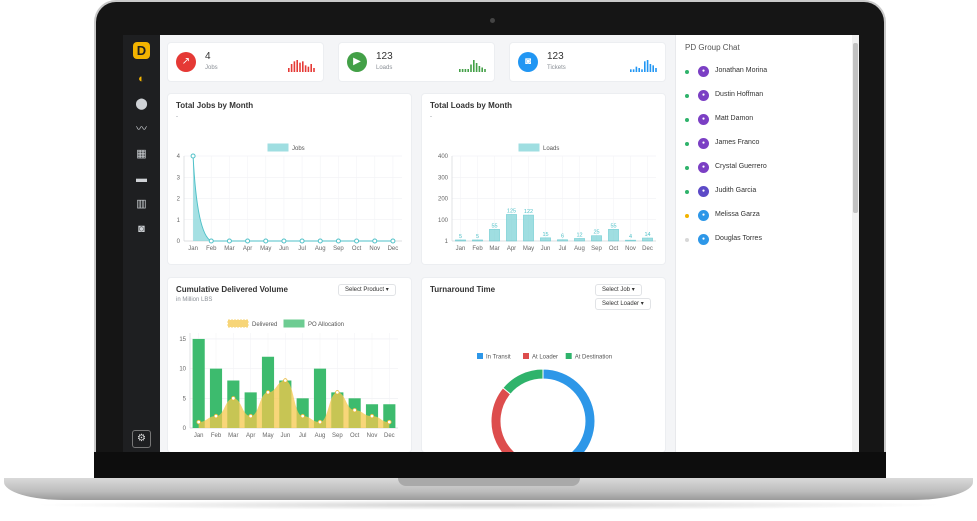  Describe the element at coordinates (141, 179) in the screenshot. I see `truck-icon: ▬` at that location.